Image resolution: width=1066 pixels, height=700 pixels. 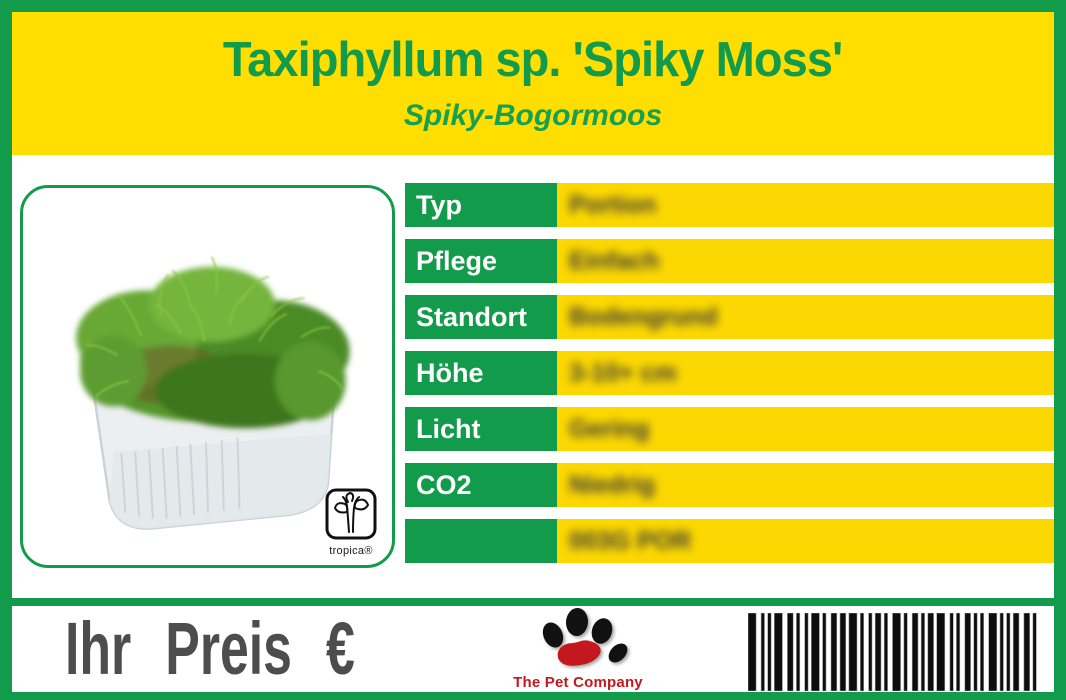 I want to click on plant-photo, so click(x=213, y=393).